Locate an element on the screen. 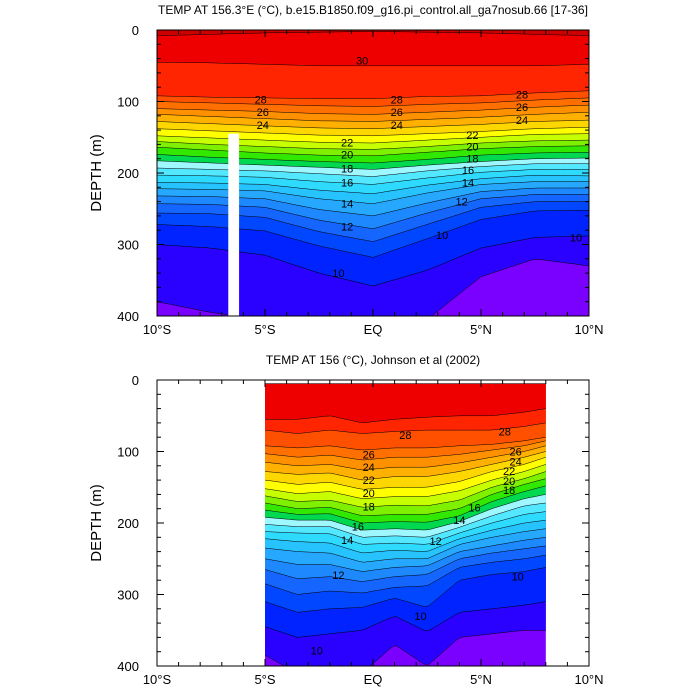 The height and width of the screenshot is (700, 700). y-tick-label: 0 is located at coordinates (135, 380).